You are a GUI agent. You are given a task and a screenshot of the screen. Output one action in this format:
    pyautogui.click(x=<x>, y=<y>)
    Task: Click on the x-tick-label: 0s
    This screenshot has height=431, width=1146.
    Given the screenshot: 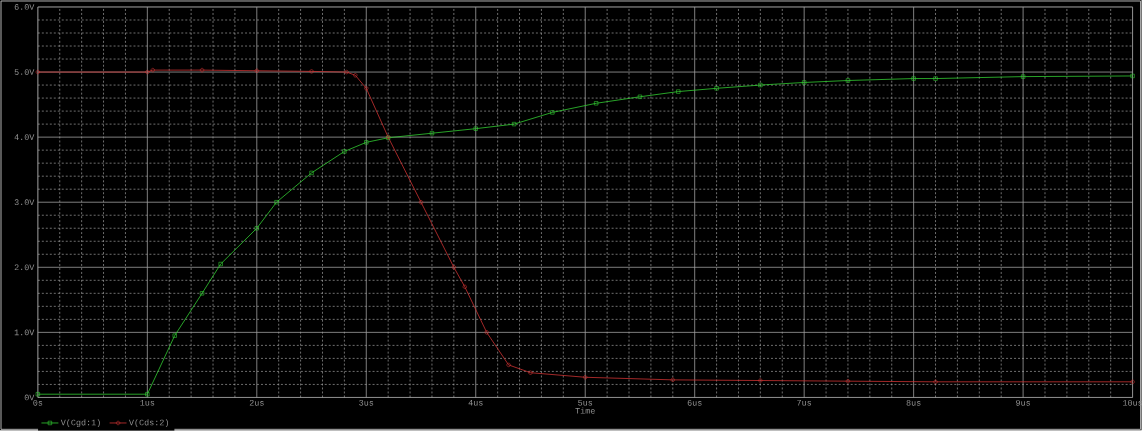 What is the action you would take?
    pyautogui.click(x=38, y=403)
    